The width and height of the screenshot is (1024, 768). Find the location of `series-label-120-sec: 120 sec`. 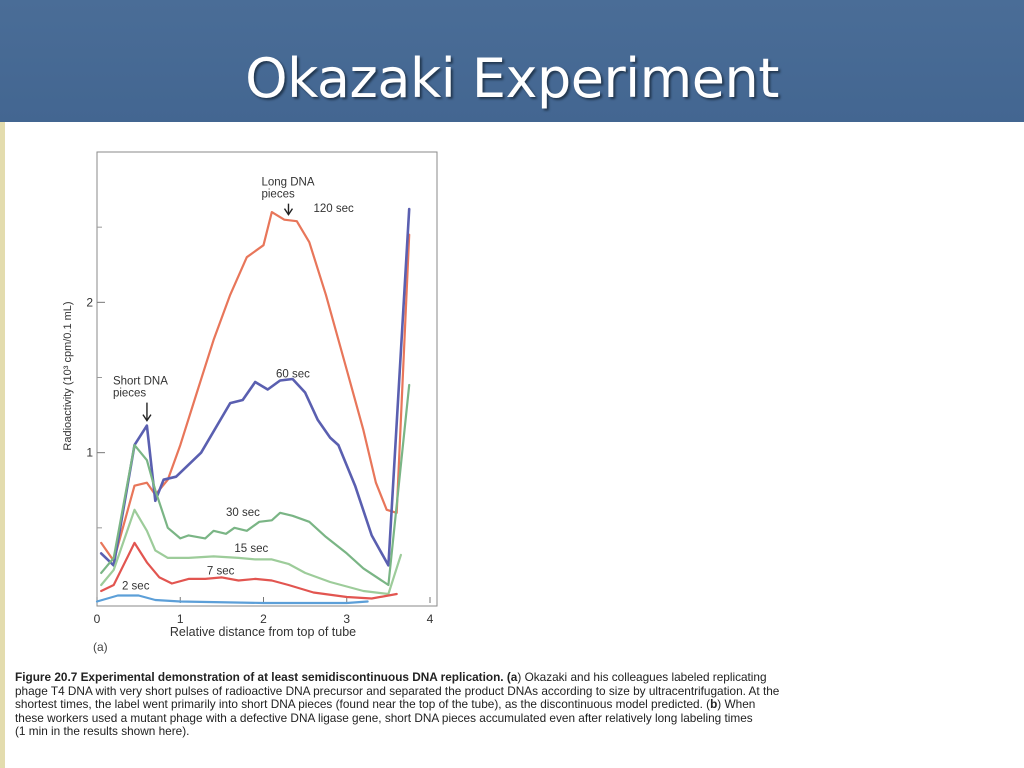

series-label-120-sec: 120 sec is located at coordinates (333, 209).